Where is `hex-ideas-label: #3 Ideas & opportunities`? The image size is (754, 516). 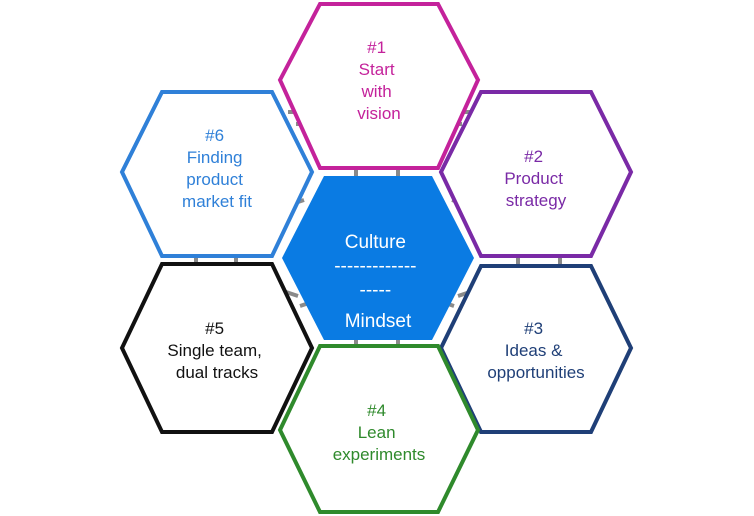
hex-ideas-label: #3 Ideas & opportunities is located at coordinates (535, 350).